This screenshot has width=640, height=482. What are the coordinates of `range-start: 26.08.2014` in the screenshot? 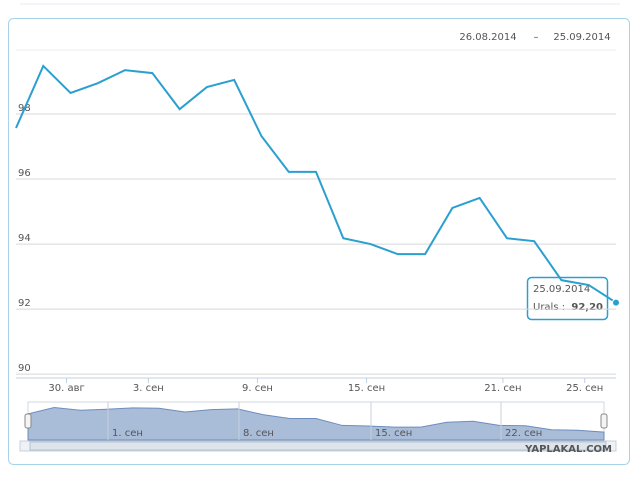 It's located at (487, 37).